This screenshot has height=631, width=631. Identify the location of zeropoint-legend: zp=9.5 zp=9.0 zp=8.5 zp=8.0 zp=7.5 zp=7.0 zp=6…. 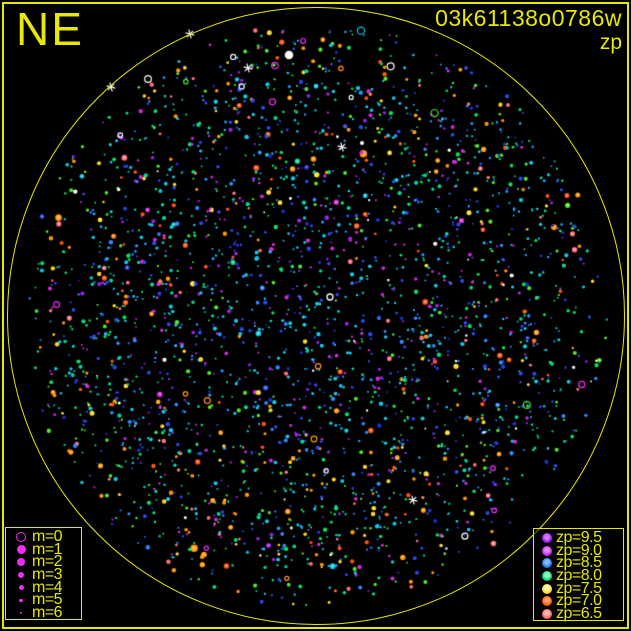
(578, 574).